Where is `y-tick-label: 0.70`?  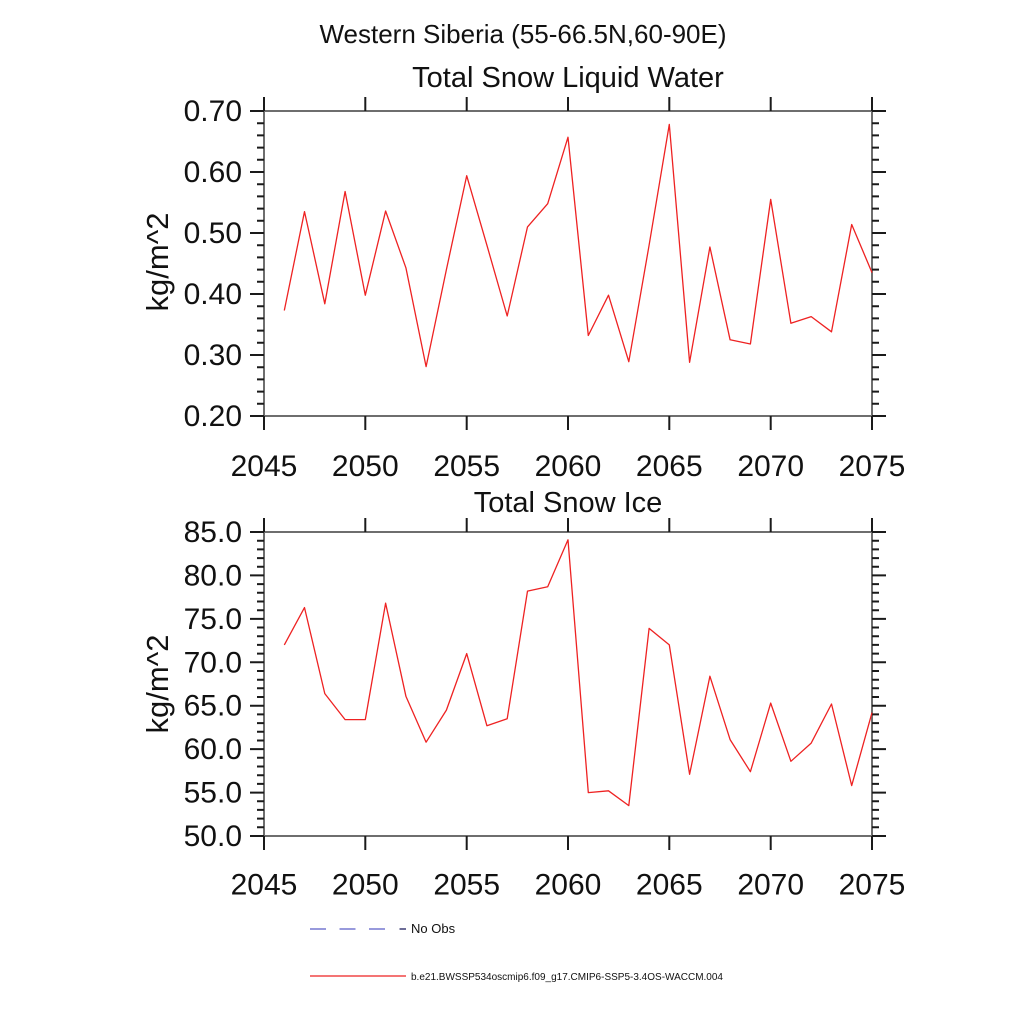
y-tick-label: 0.70 is located at coordinates (213, 111).